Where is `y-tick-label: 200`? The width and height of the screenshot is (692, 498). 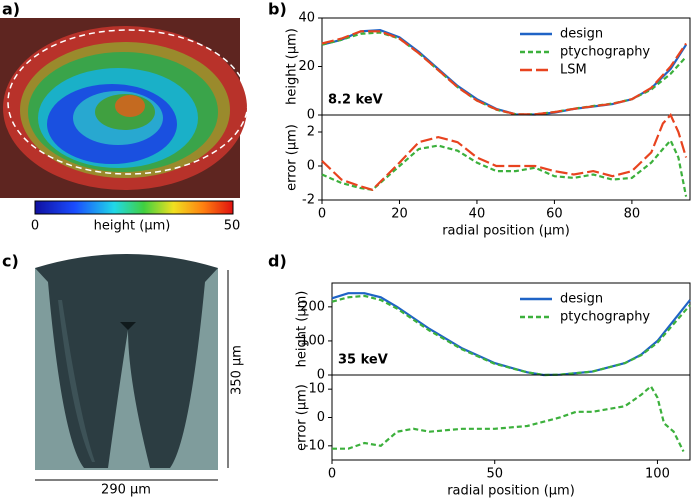
y-tick-label: 200 is located at coordinates (312, 306).